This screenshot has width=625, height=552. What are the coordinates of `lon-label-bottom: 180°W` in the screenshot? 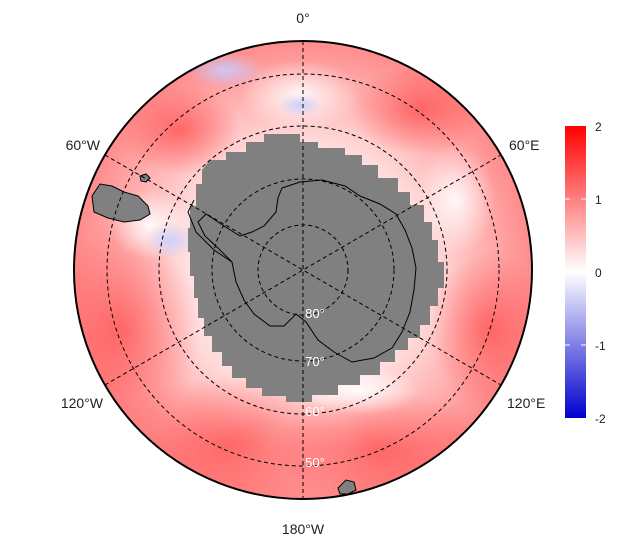 It's located at (303, 529).